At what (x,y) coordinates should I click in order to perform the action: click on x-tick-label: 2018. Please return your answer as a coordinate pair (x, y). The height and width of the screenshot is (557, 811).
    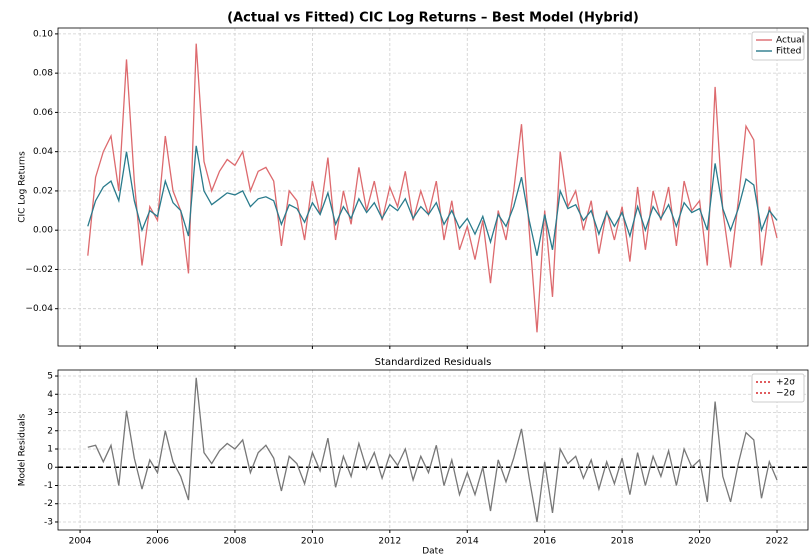
    Looking at the image, I should click on (622, 542).